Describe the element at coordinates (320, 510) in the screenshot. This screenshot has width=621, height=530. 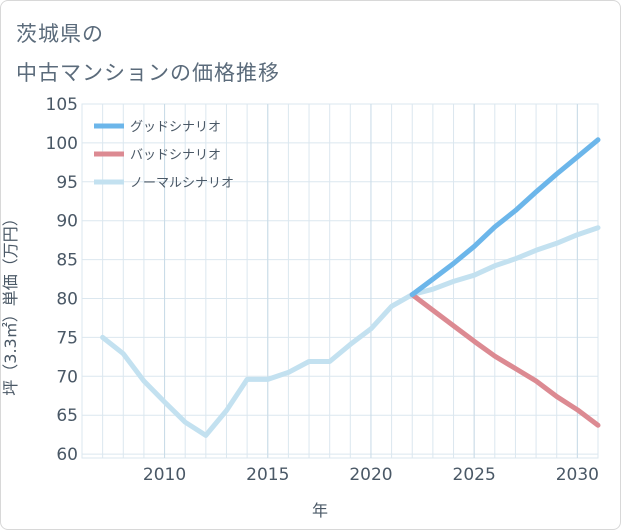
I see `x-axis-label: 年` at that location.